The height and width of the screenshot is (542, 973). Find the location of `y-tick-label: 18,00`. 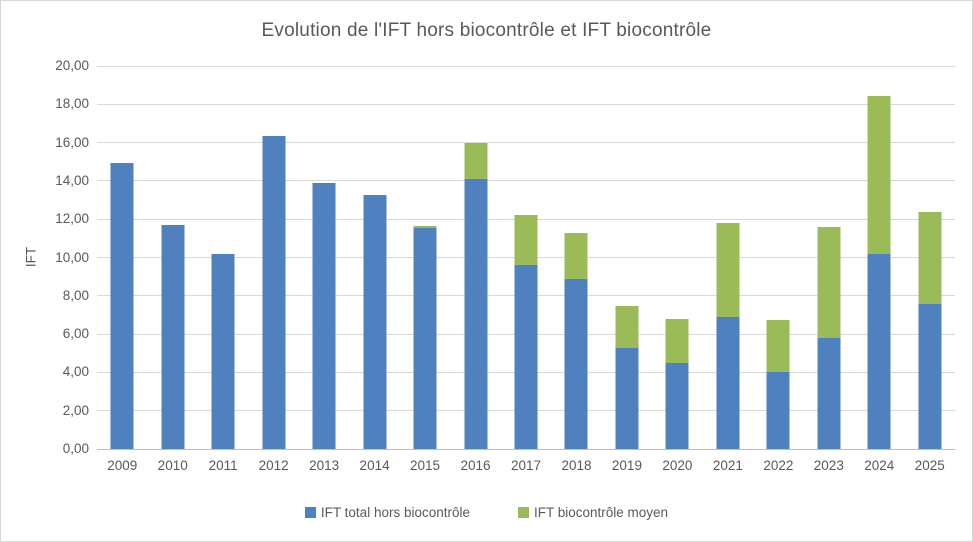

y-tick-label: 18,00 is located at coordinates (72, 104).